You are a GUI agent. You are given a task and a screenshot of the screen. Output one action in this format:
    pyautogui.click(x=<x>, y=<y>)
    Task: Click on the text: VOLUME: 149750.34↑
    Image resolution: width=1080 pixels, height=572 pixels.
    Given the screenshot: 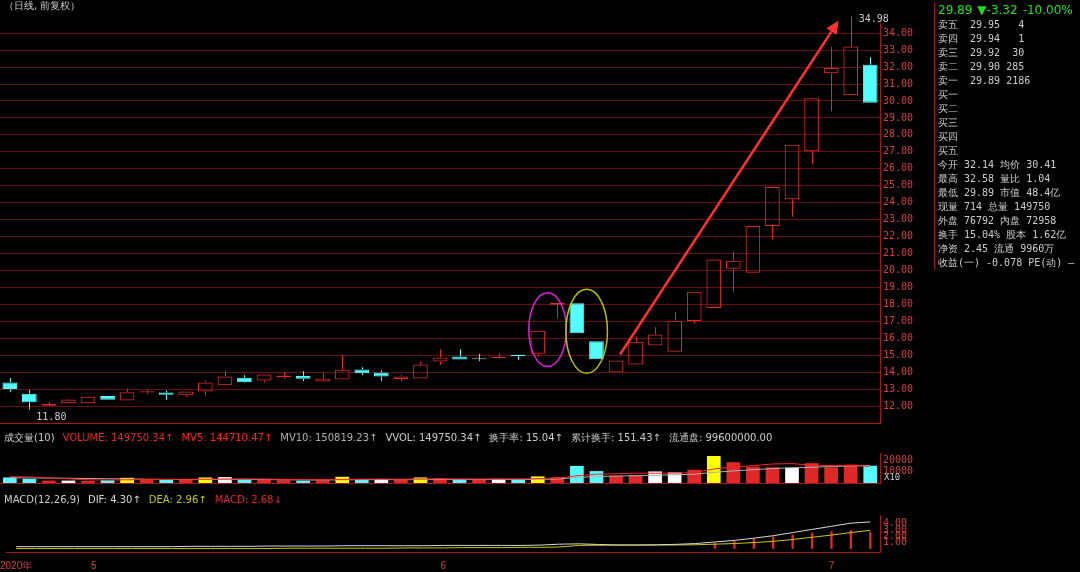 What is the action you would take?
    pyautogui.click(x=118, y=437)
    